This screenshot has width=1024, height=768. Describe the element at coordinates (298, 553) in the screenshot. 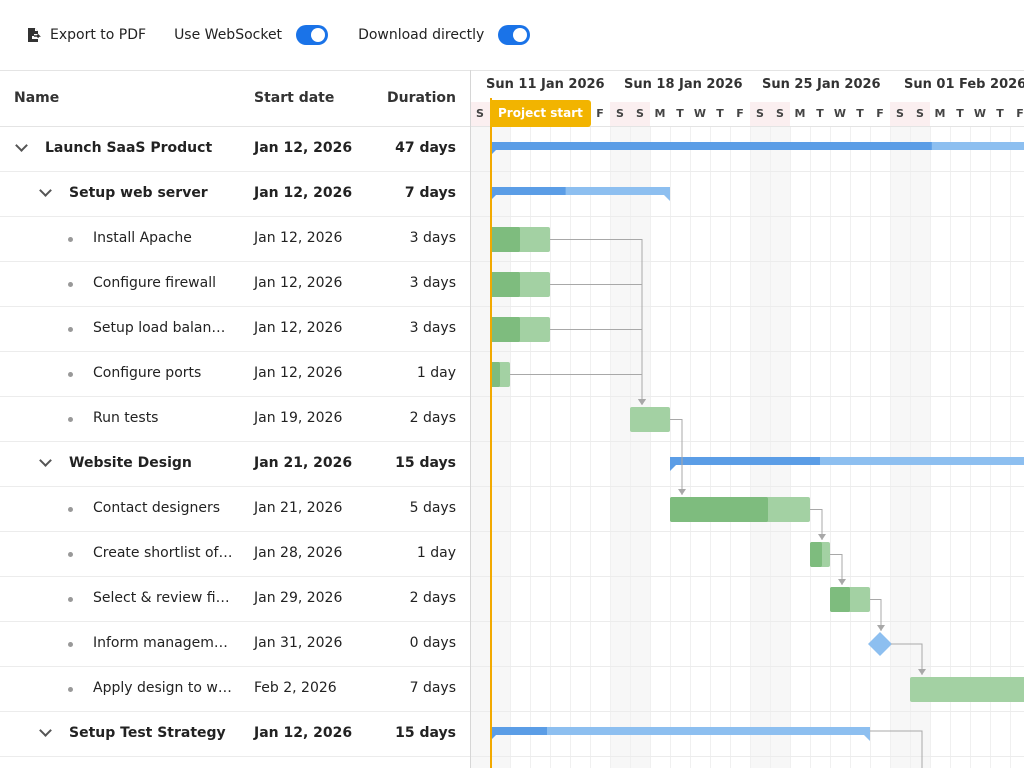

I see `task-start-date: Jan 28, 2026` at that location.